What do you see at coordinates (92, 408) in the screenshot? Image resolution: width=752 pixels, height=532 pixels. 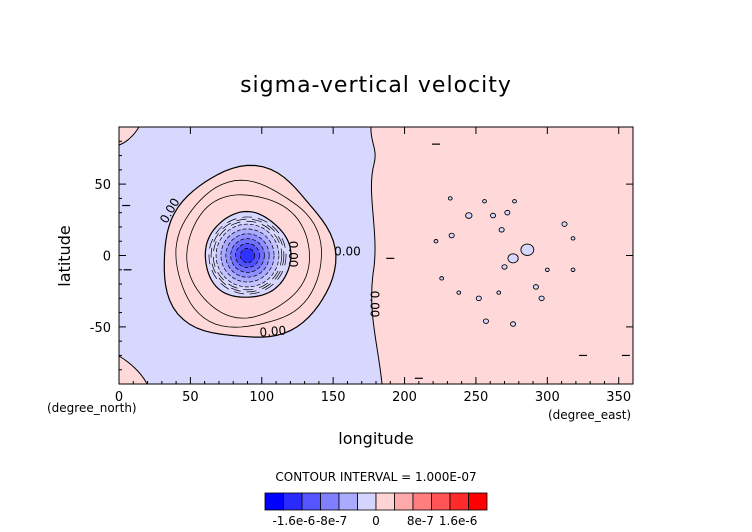 I see `y-units-label: (degree_north)` at bounding box center [92, 408].